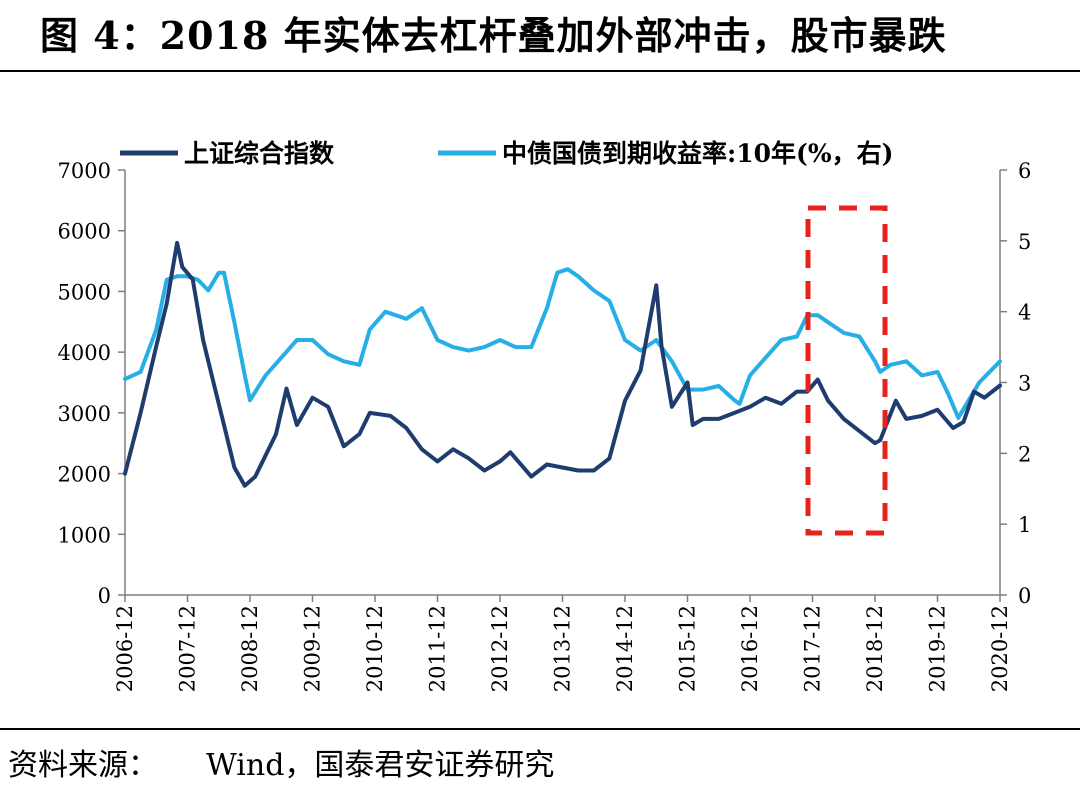 The image size is (1080, 806). What do you see at coordinates (104, 596) in the screenshot?
I see `y-left-tick-label: 0` at bounding box center [104, 596].